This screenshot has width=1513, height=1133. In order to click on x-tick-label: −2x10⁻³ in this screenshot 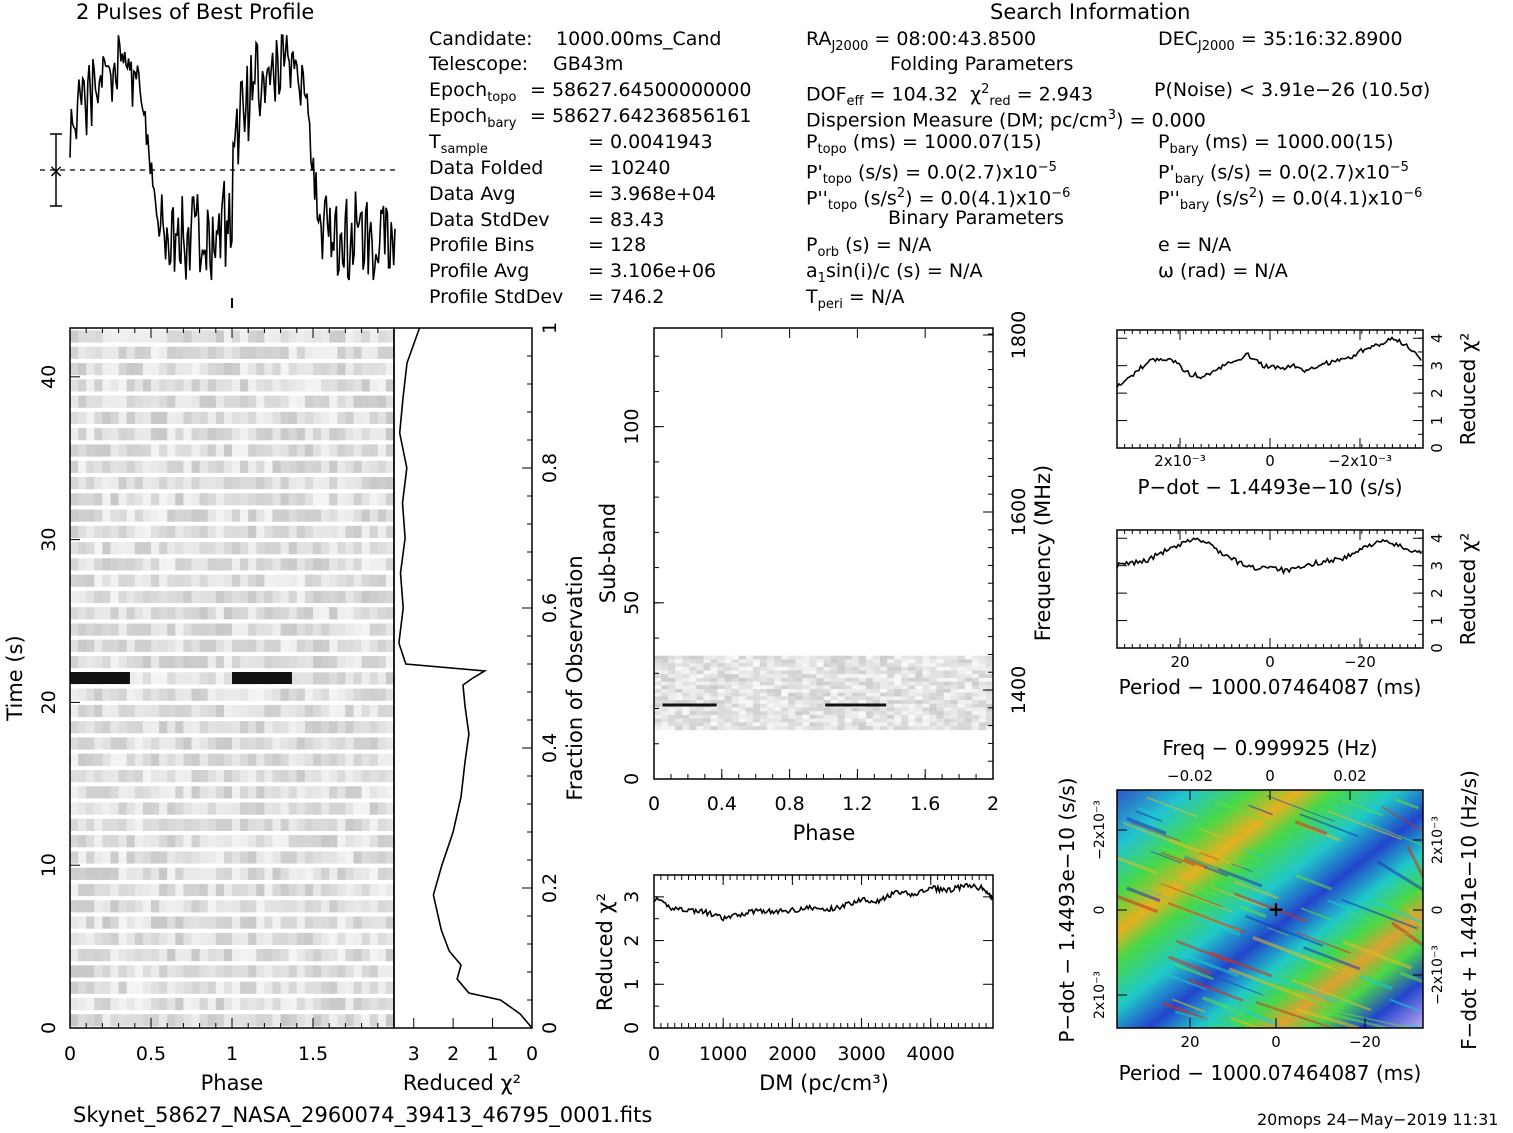, I will do `click(1360, 461)`.